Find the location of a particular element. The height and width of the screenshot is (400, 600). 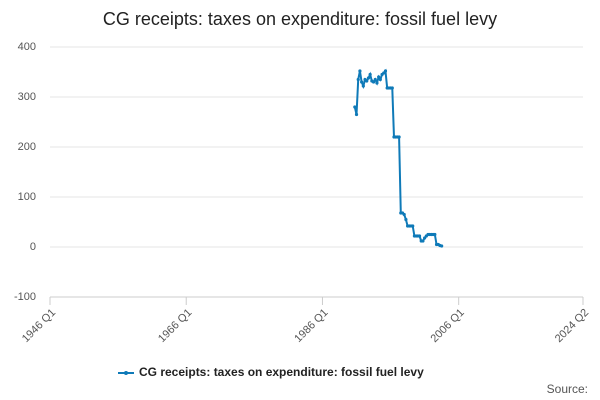

y-tick-label: 0 is located at coordinates (33, 247).